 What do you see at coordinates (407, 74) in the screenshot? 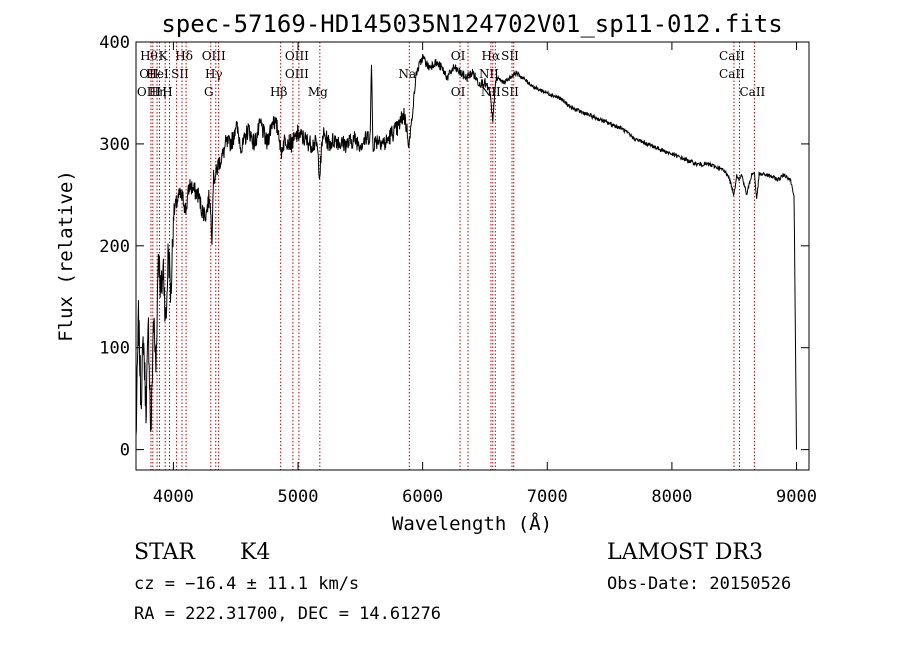
I see `spectral-line-label: Na` at bounding box center [407, 74].